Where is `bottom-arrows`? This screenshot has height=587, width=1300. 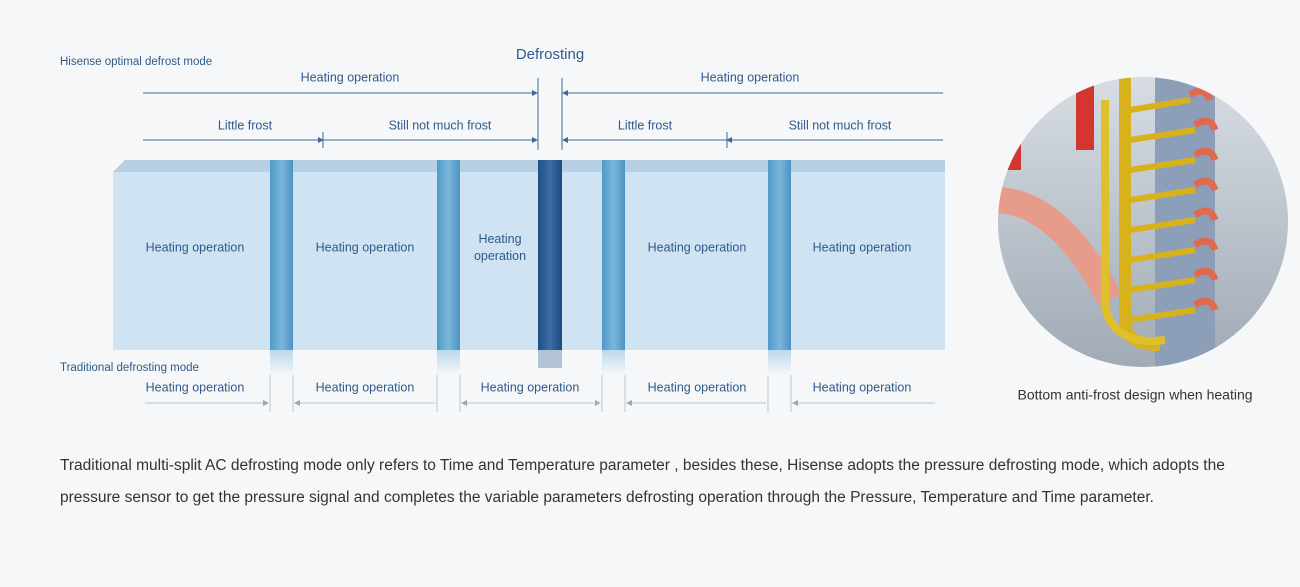 bottom-arrows is located at coordinates (540, 393).